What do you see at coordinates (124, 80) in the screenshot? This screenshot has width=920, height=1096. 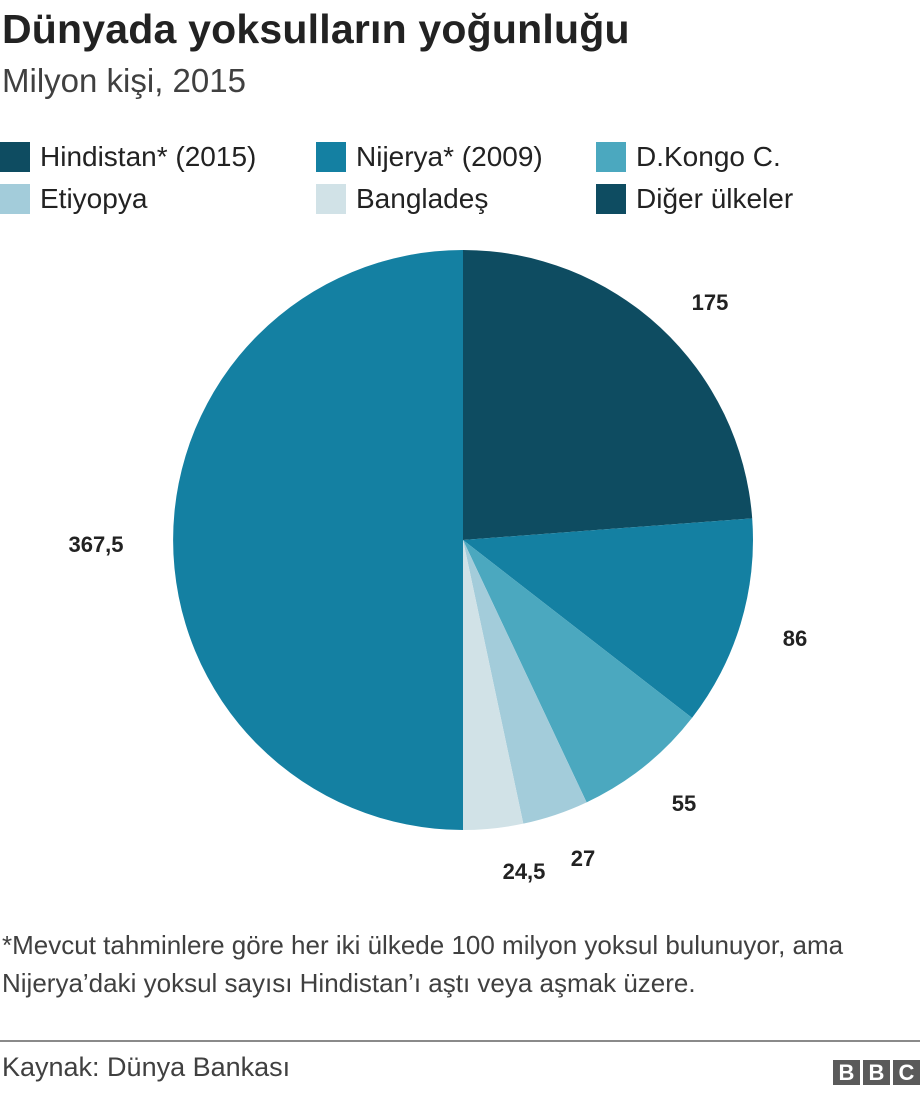 I see `chart-subtitle: Milyon kişi, 2015` at bounding box center [124, 80].